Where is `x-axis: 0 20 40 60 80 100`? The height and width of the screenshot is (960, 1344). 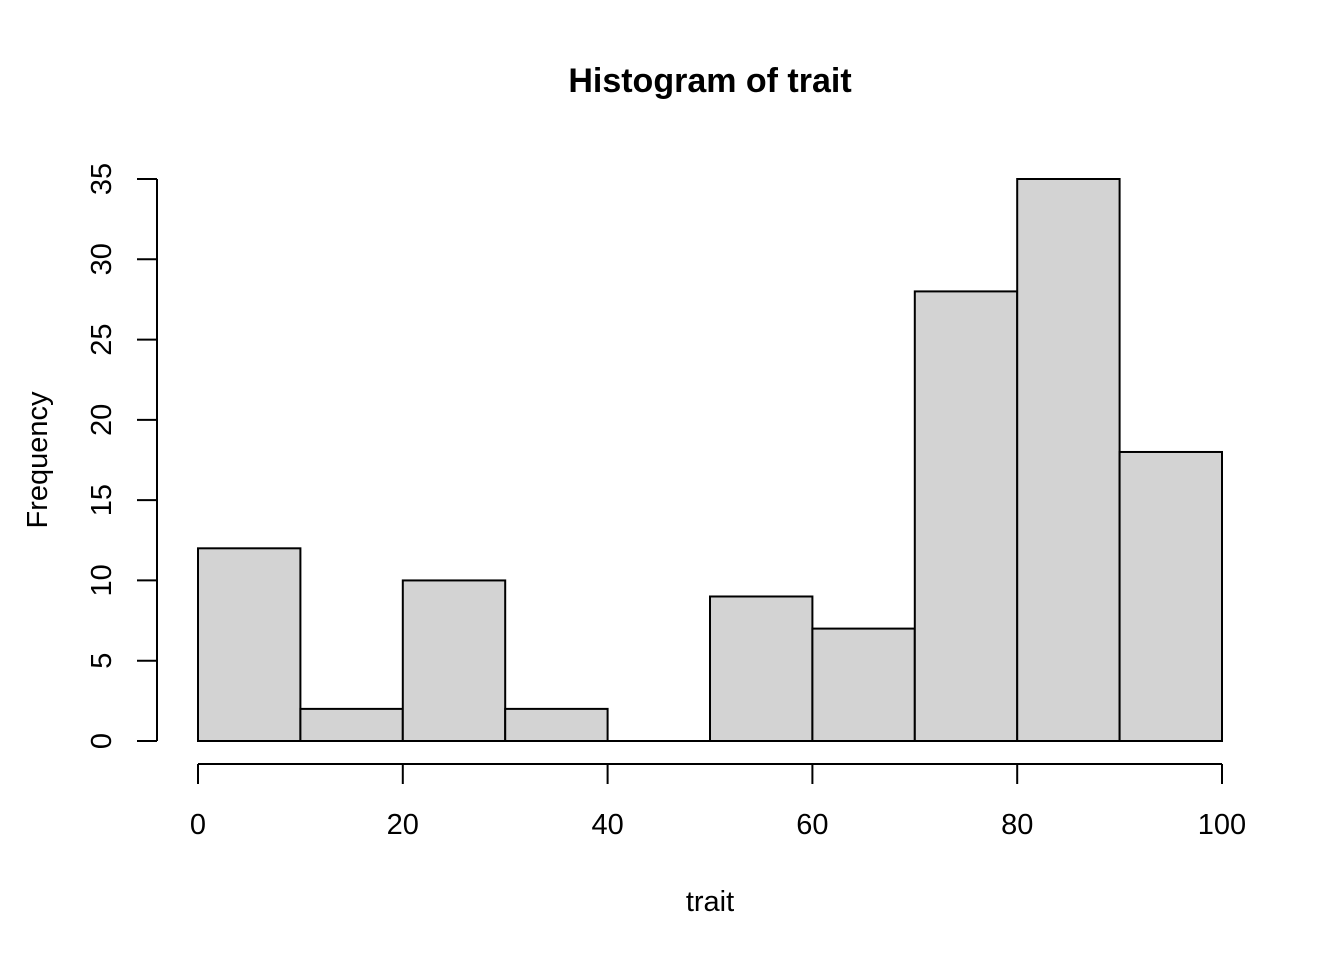 x-axis: 0 20 40 60 80 100 is located at coordinates (718, 802).